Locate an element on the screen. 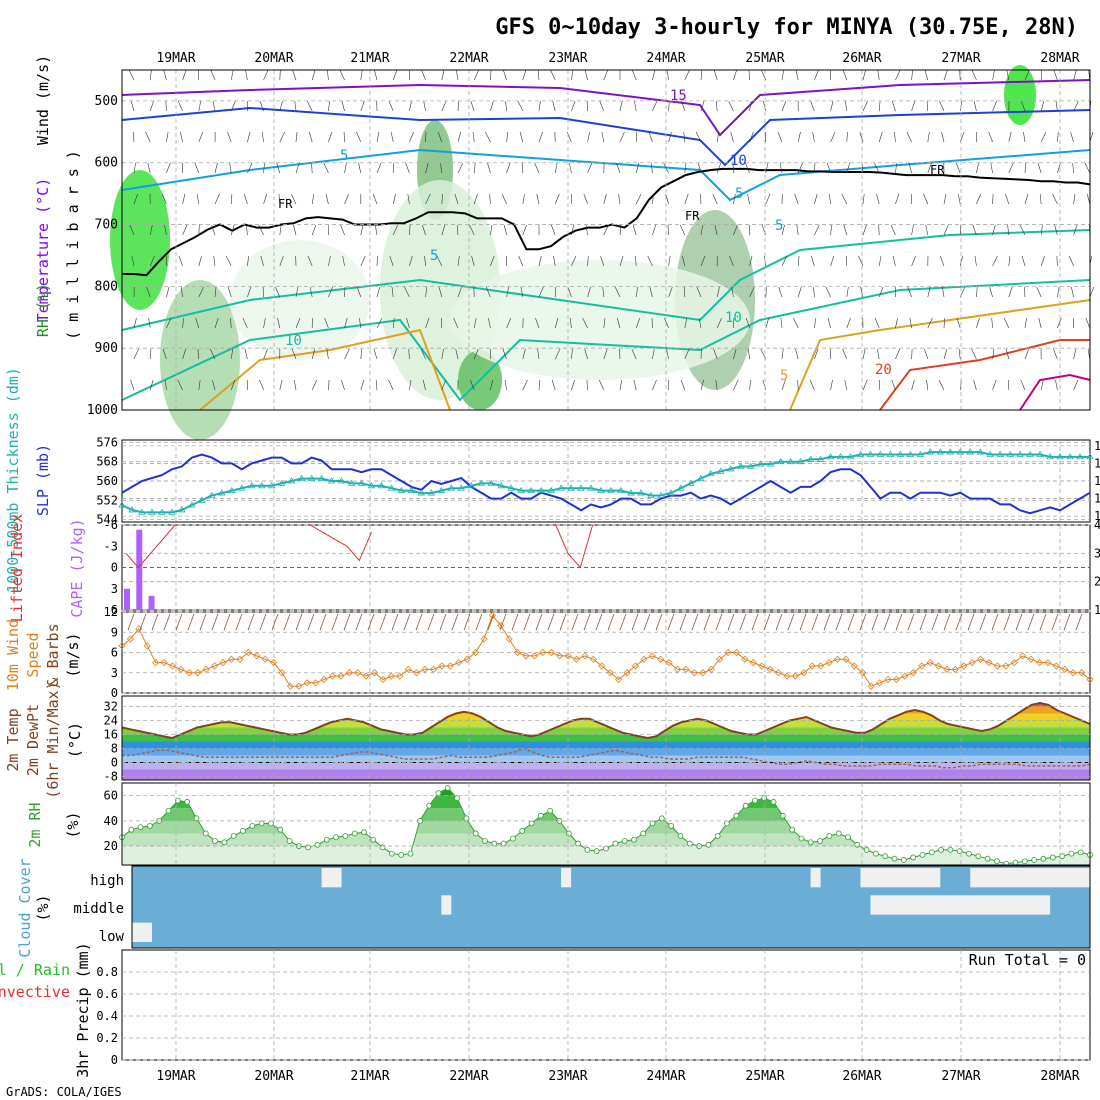  cape-bar is located at coordinates (139, 569).